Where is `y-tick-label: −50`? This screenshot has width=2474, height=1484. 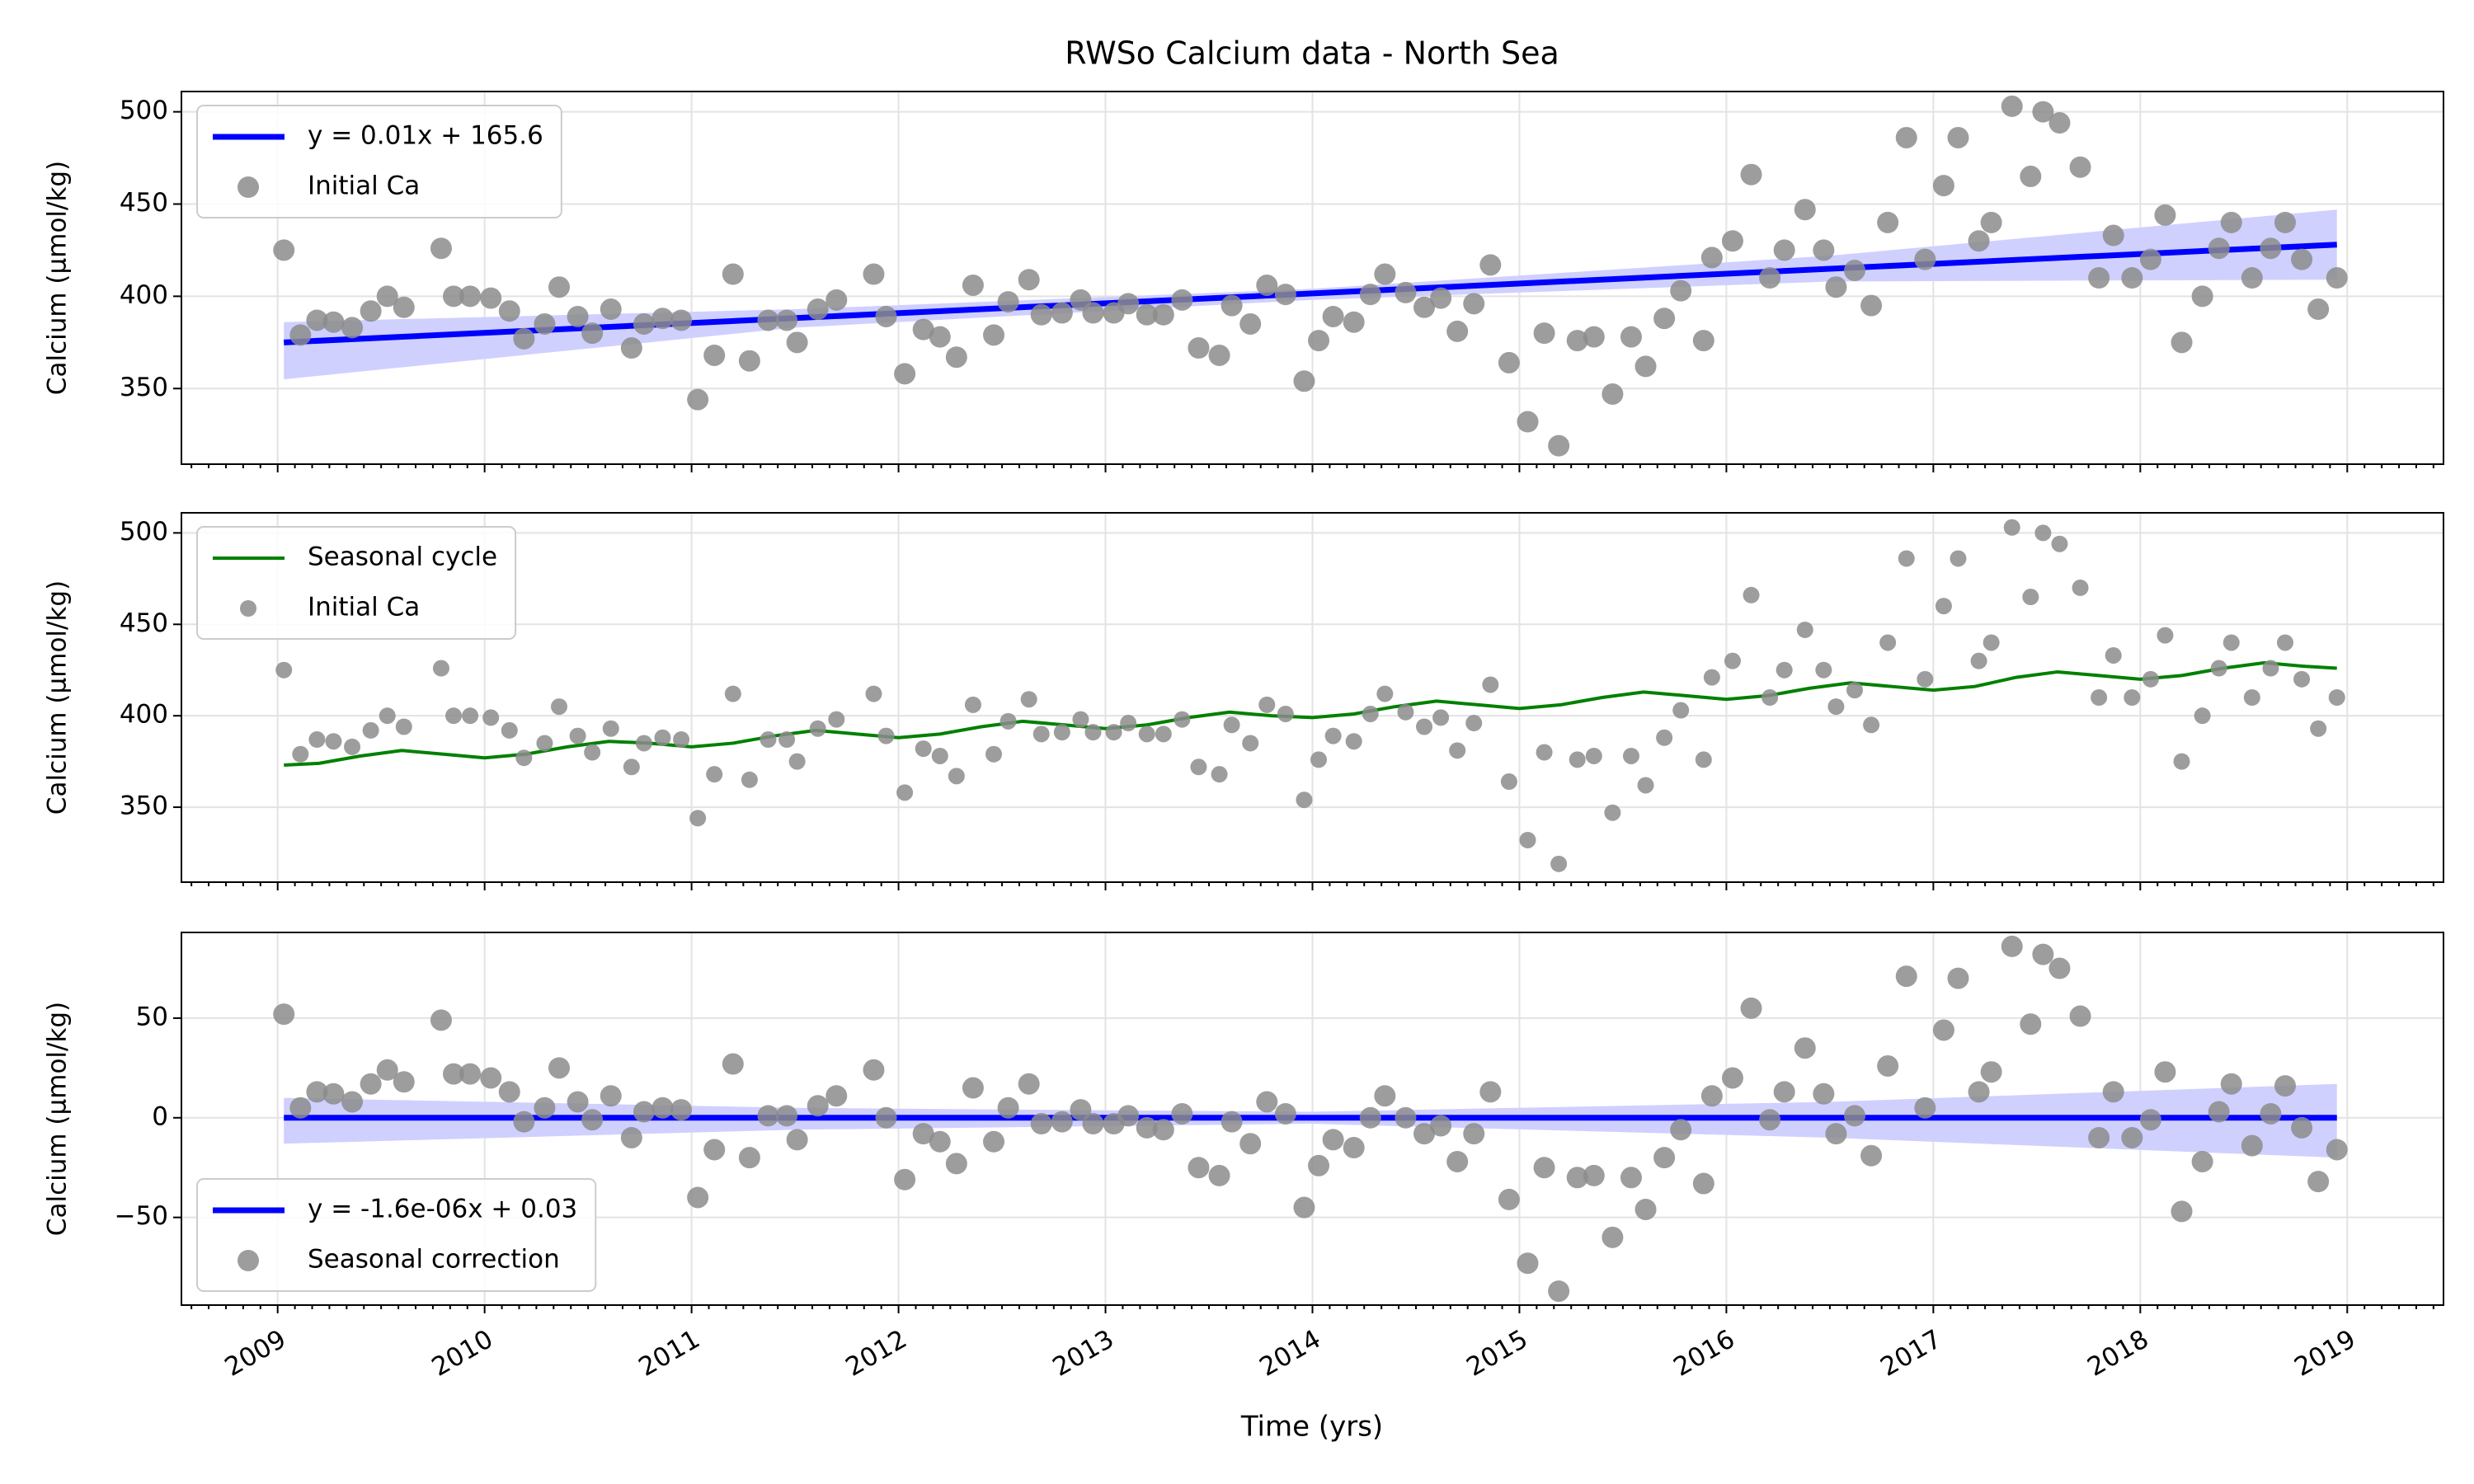 y-tick-label: −50 is located at coordinates (141, 1216).